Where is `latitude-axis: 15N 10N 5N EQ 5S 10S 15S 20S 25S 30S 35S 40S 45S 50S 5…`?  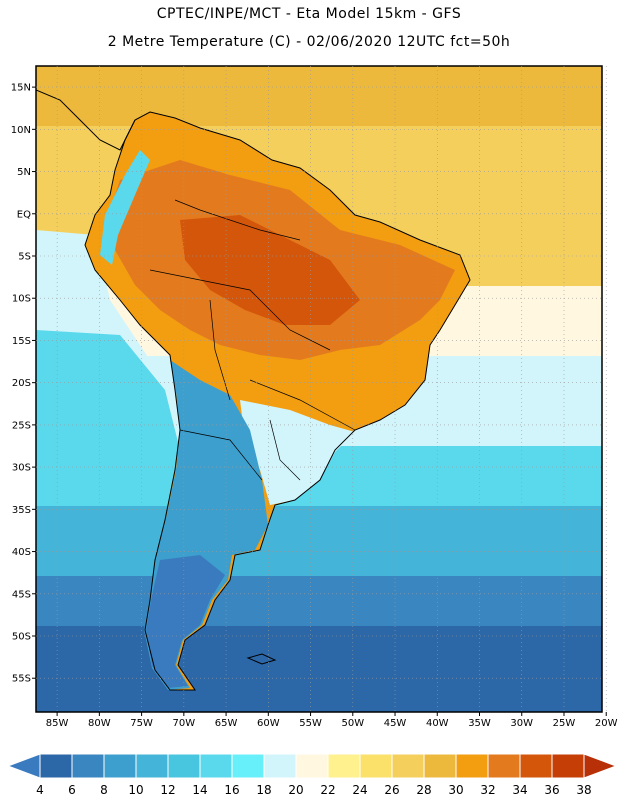
latitude-axis: 15N 10N 5N EQ 5S 10S 15S 20S 25S 30S 35S 40S 45S 50S 5… is located at coordinates (23, 384).